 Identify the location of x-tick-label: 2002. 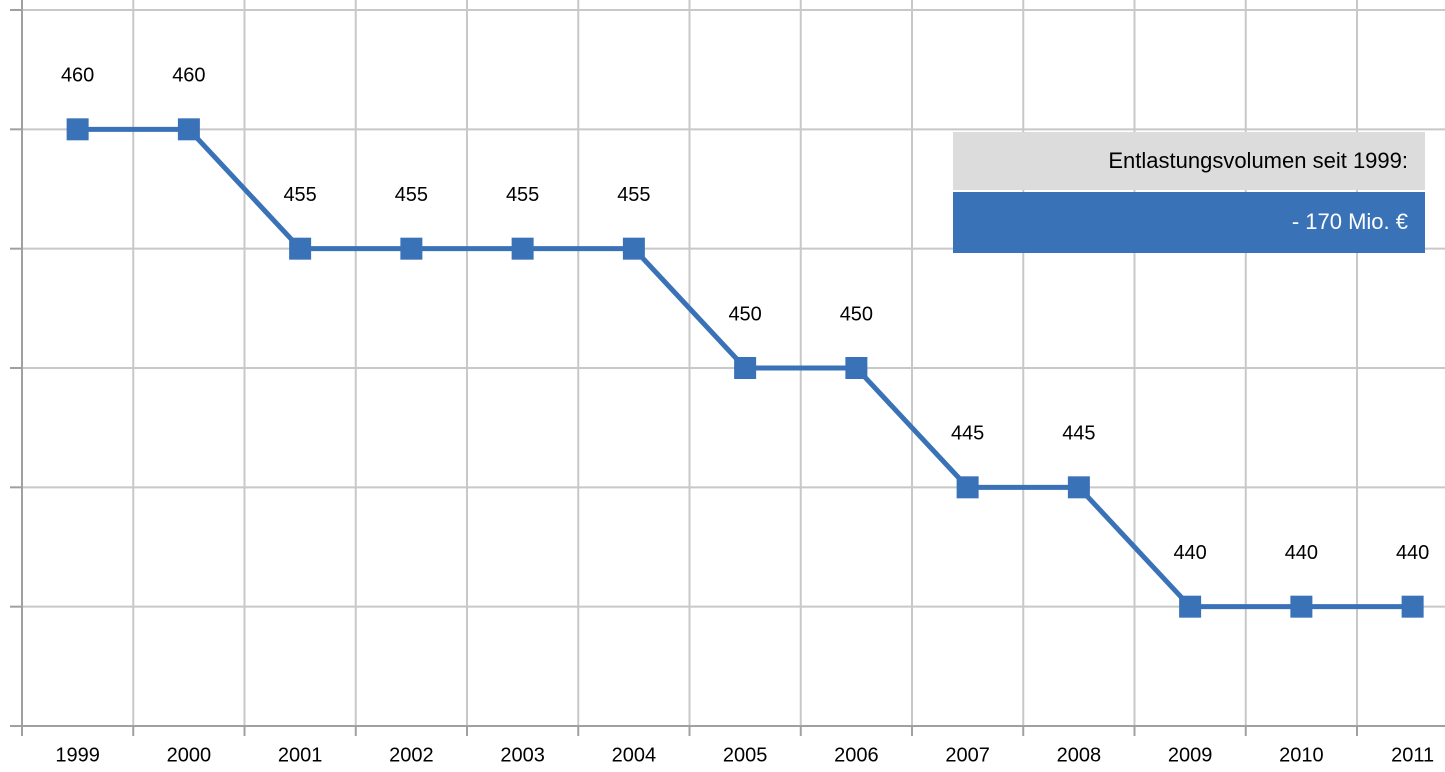
(411, 755).